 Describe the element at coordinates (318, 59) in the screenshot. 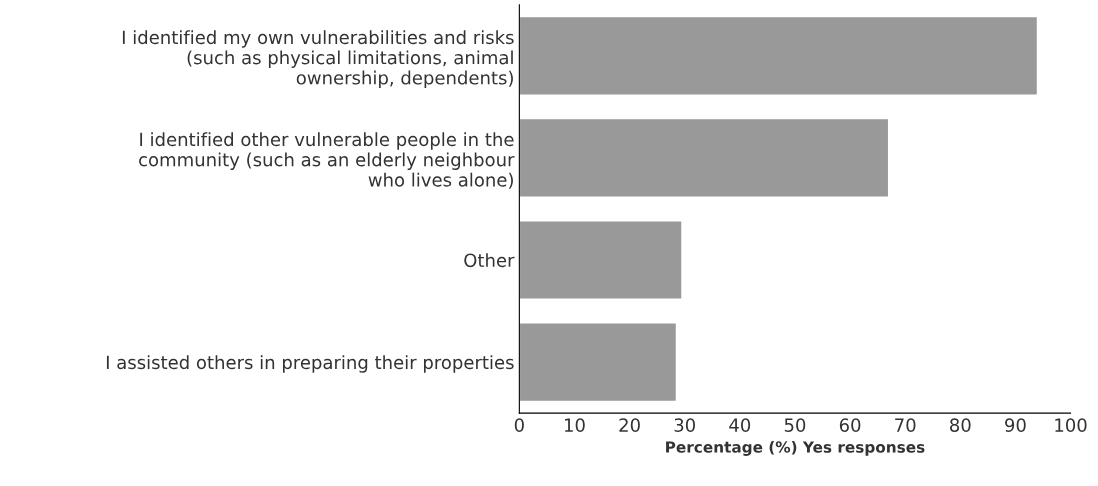

I see `y-tick-label: I identified my own vulnerabilities and risks (such as physical limitations, animal ownership, dependents)` at that location.